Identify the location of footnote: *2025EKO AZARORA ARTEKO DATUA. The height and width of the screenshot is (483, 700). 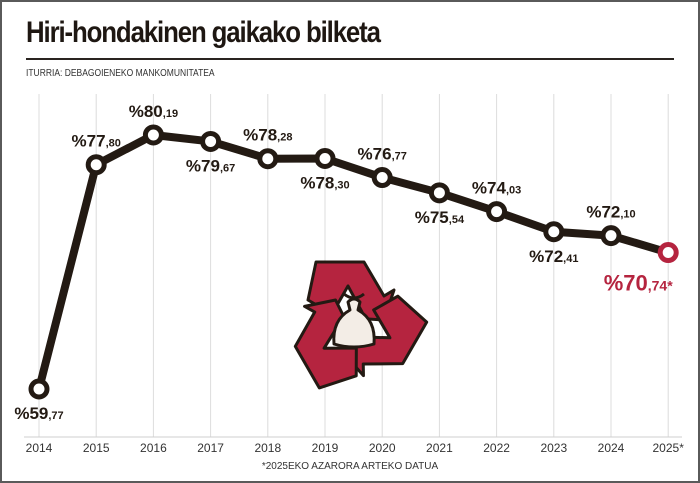
(350, 466).